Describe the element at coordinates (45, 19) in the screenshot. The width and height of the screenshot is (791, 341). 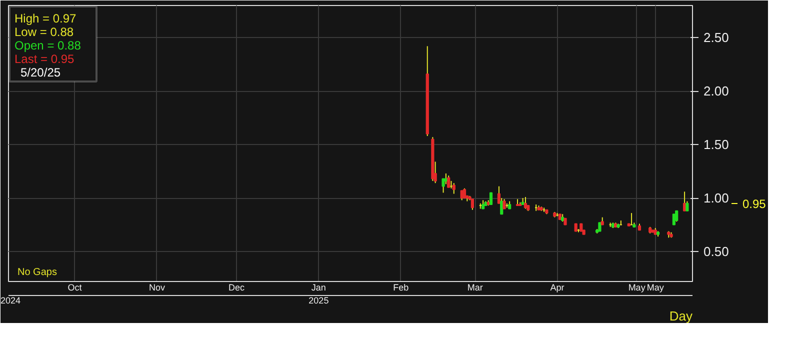
I see `annotation: High = 0.97` at that location.